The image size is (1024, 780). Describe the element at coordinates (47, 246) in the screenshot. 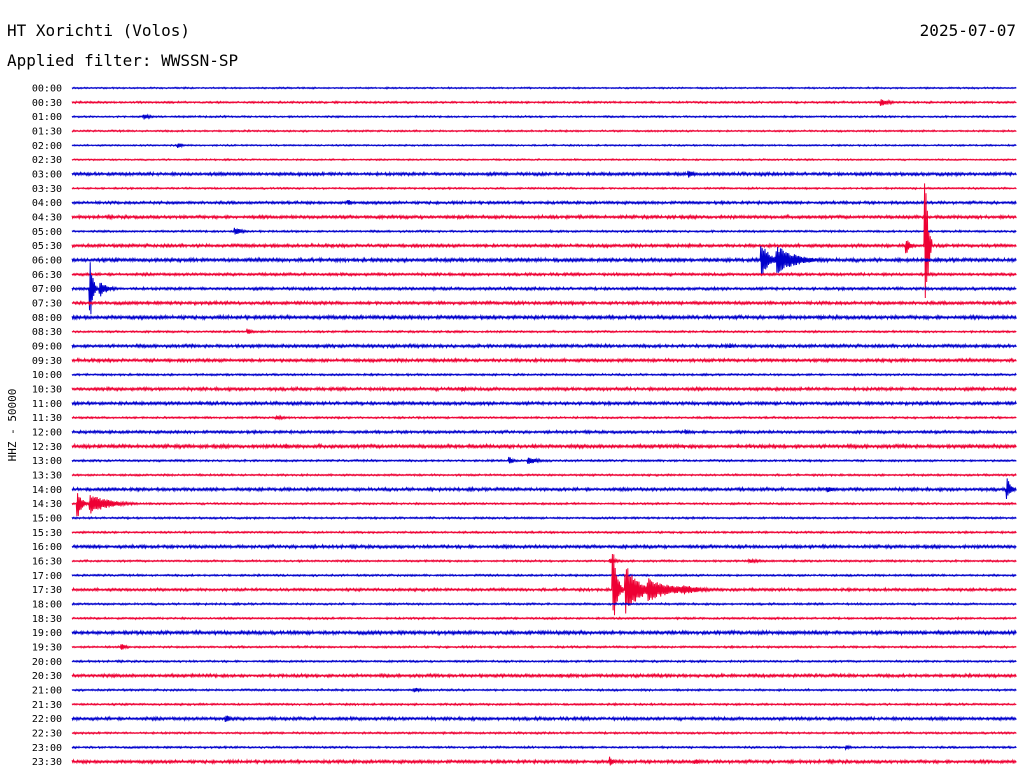

I see `row-label: 05:30` at that location.